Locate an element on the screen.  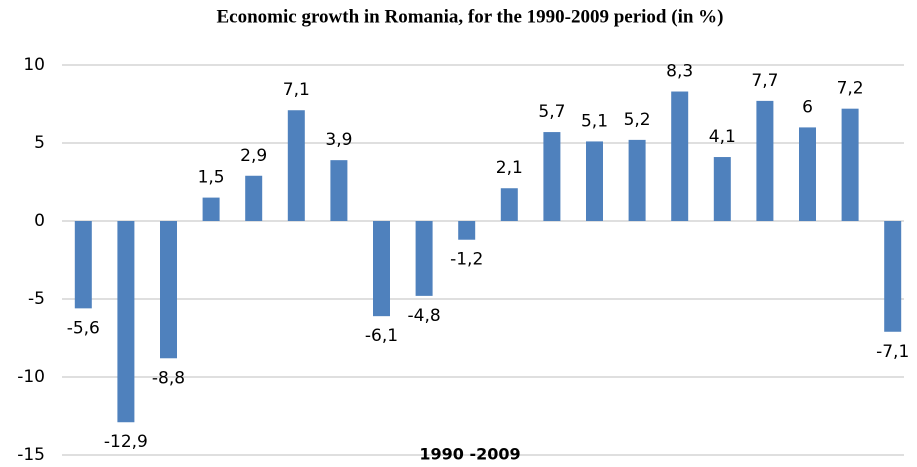
value-label: 2,9 is located at coordinates (253, 156).